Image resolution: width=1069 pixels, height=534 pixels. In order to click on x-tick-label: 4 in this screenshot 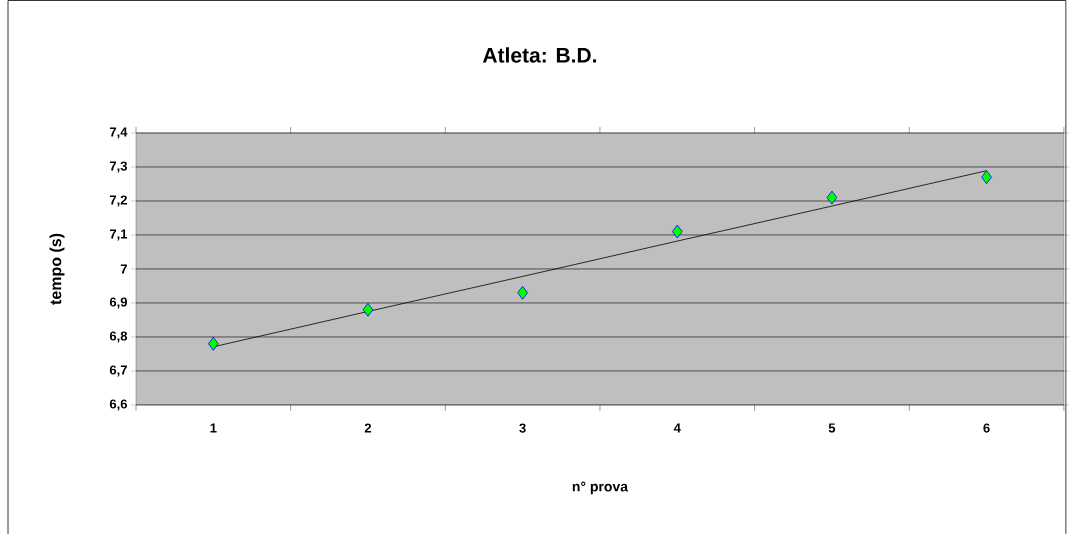, I will do `click(677, 428)`.